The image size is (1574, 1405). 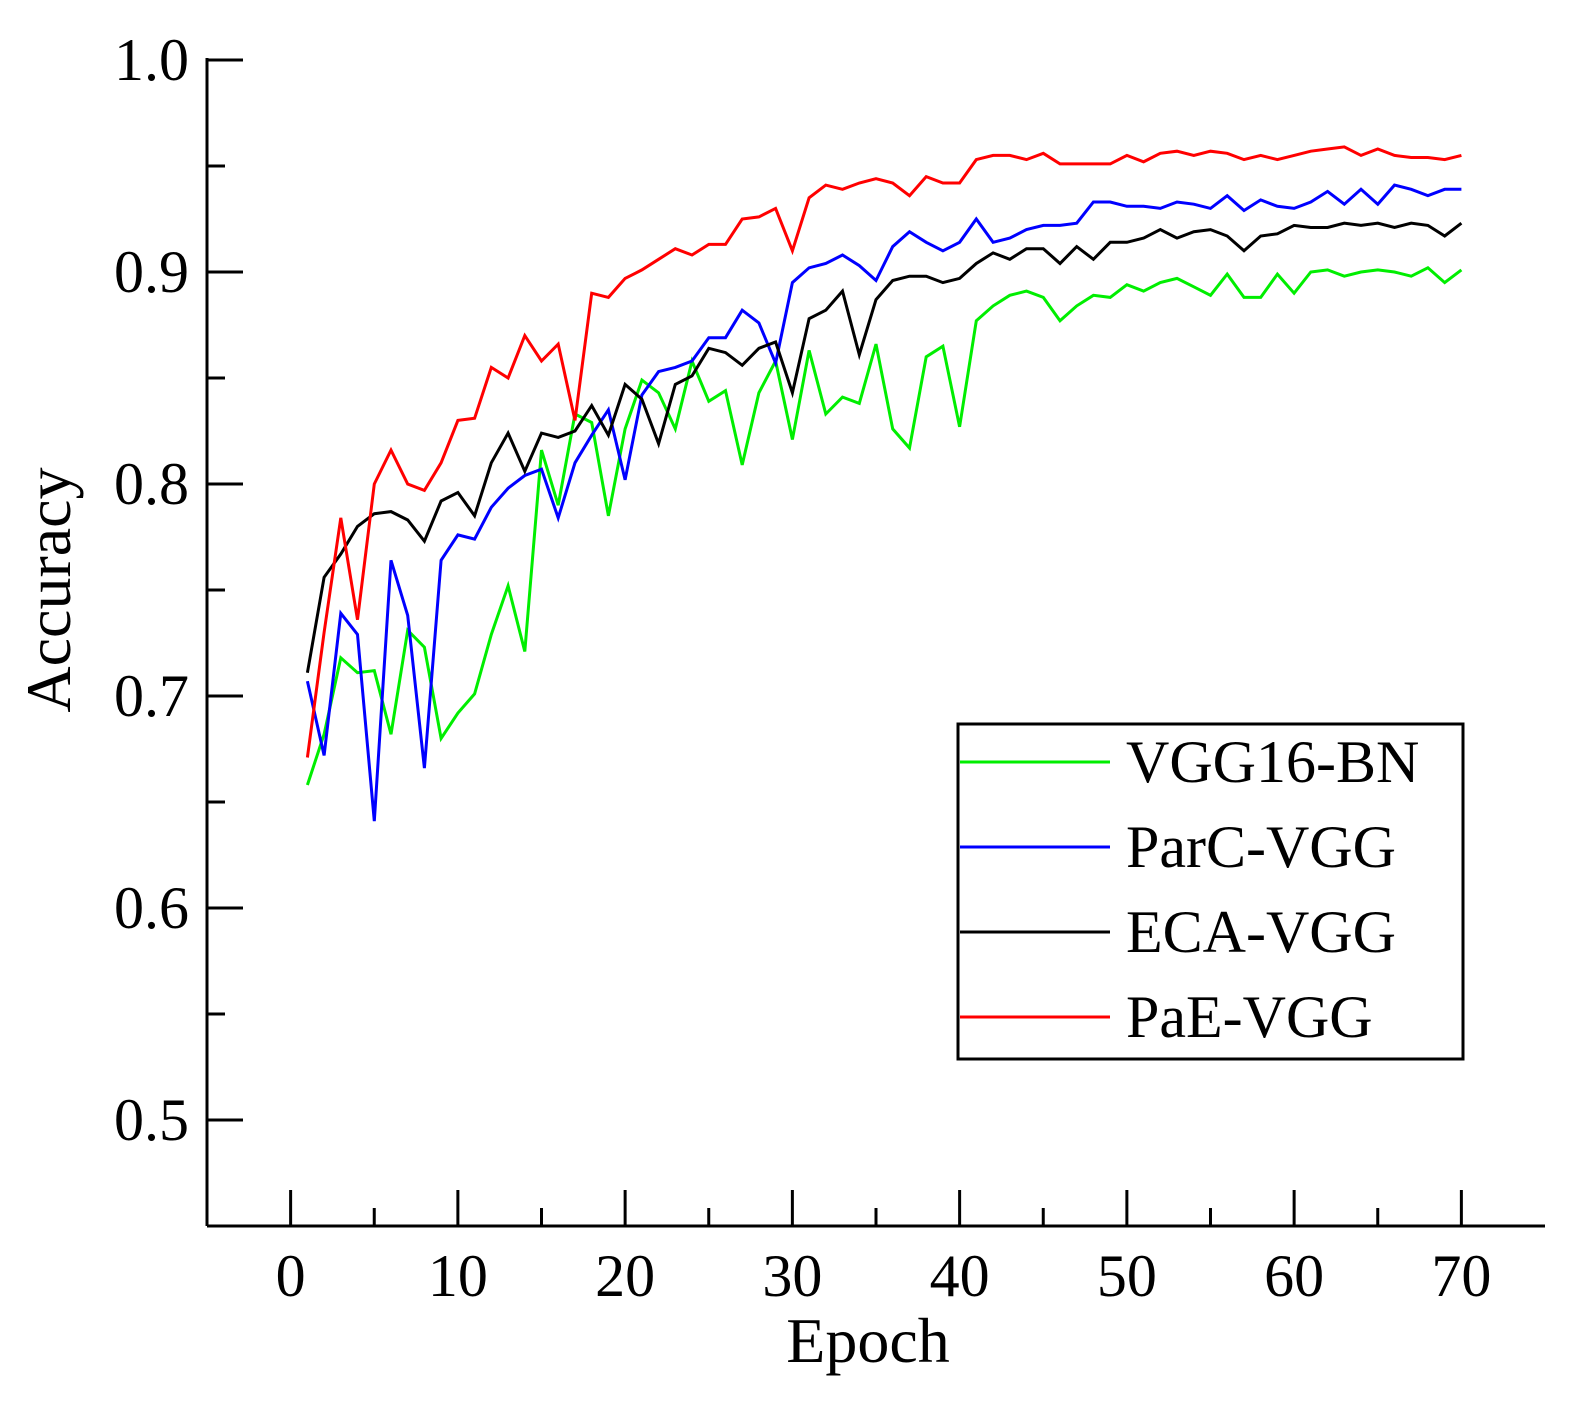 What do you see at coordinates (151, 696) in the screenshot?
I see `y-tick-label: 0.7` at bounding box center [151, 696].